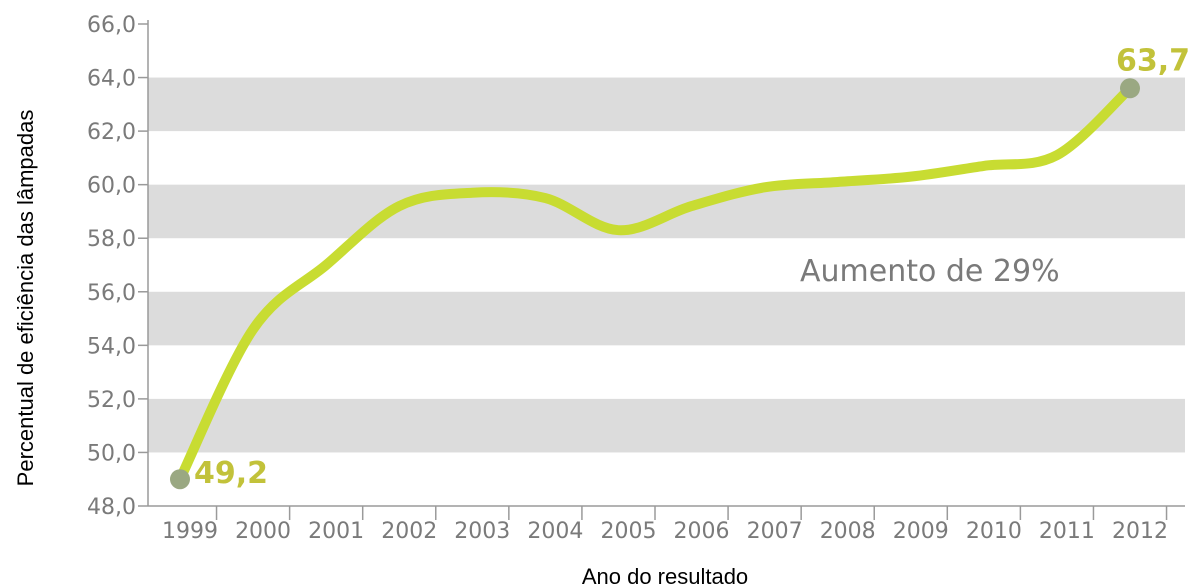 This screenshot has width=1193, height=588. What do you see at coordinates (111, 507) in the screenshot?
I see `y-tick-label: 48,0` at bounding box center [111, 507].